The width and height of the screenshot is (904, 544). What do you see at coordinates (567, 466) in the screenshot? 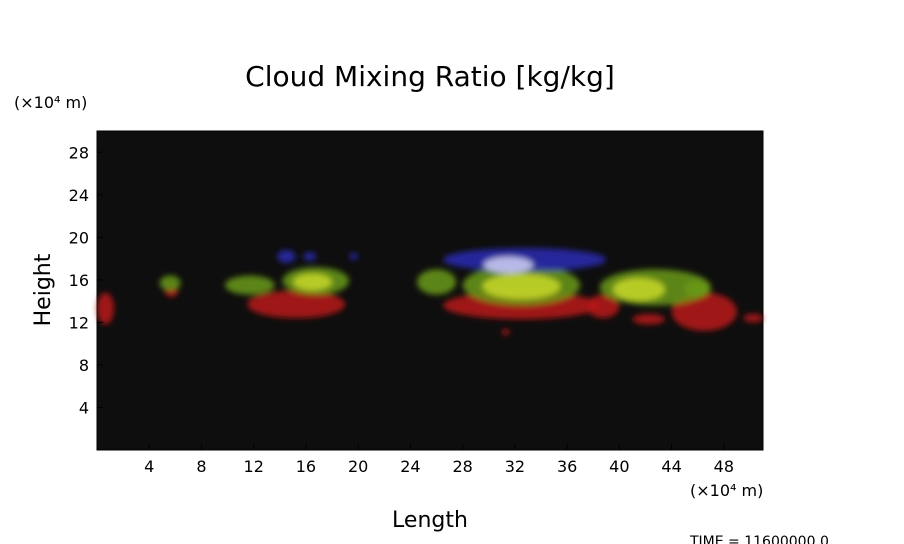
I see `x-tick-label: 36` at bounding box center [567, 466].